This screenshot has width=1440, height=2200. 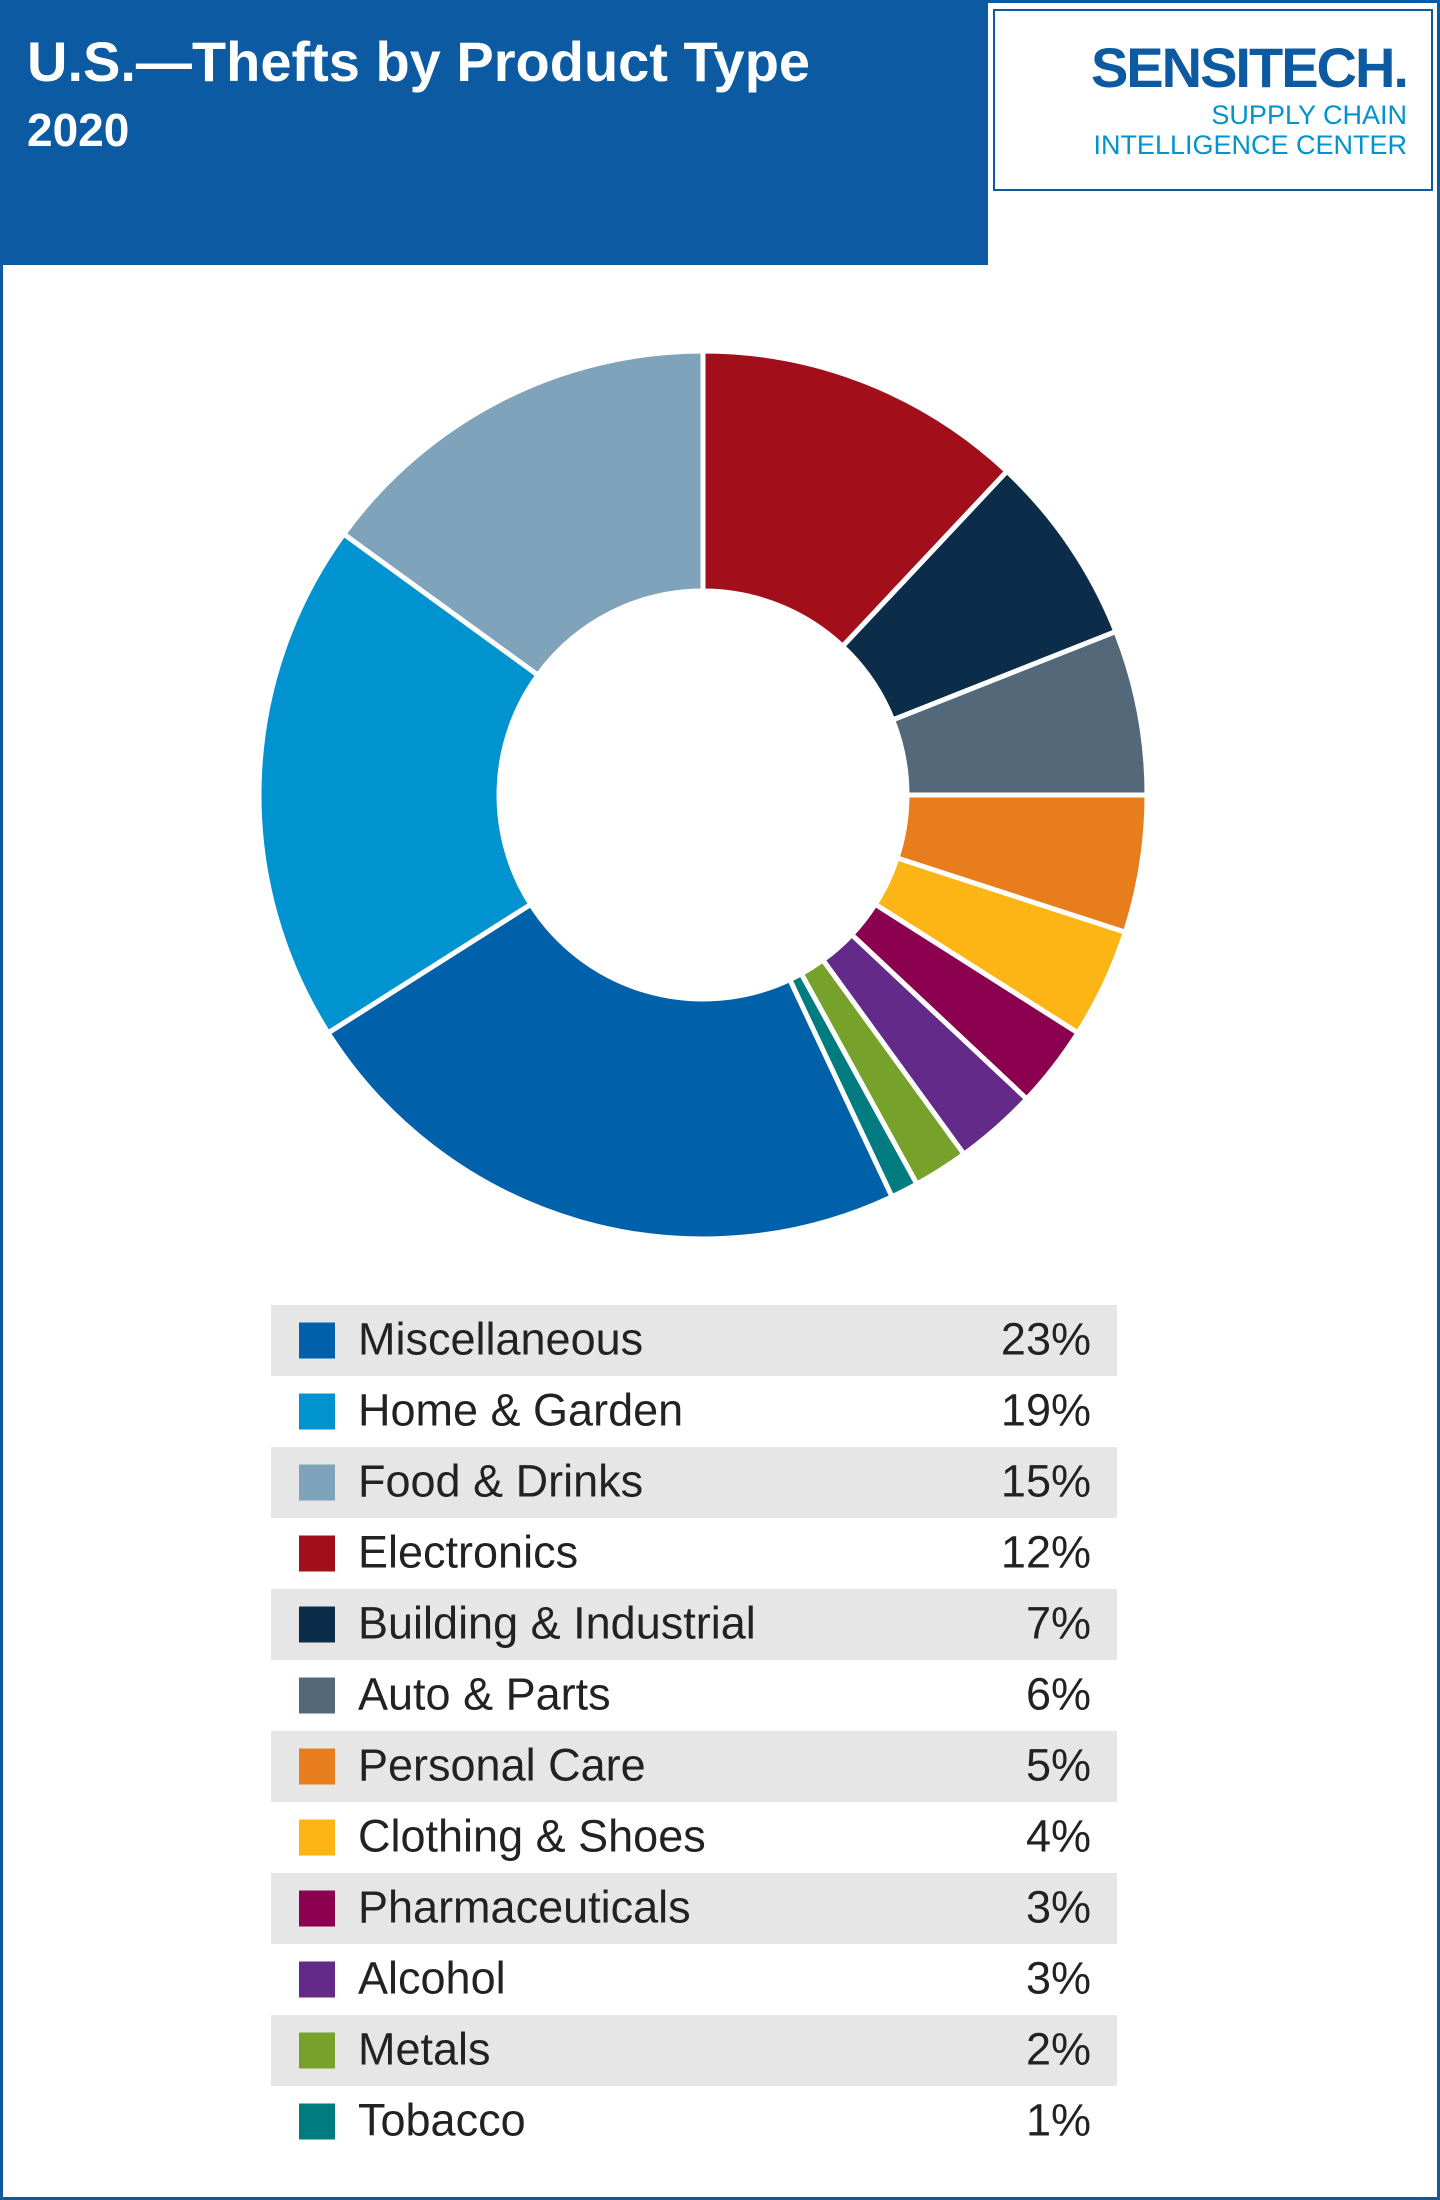 What do you see at coordinates (419, 61) in the screenshot?
I see `chart-title: U.S.—Thefts by Product Type` at bounding box center [419, 61].